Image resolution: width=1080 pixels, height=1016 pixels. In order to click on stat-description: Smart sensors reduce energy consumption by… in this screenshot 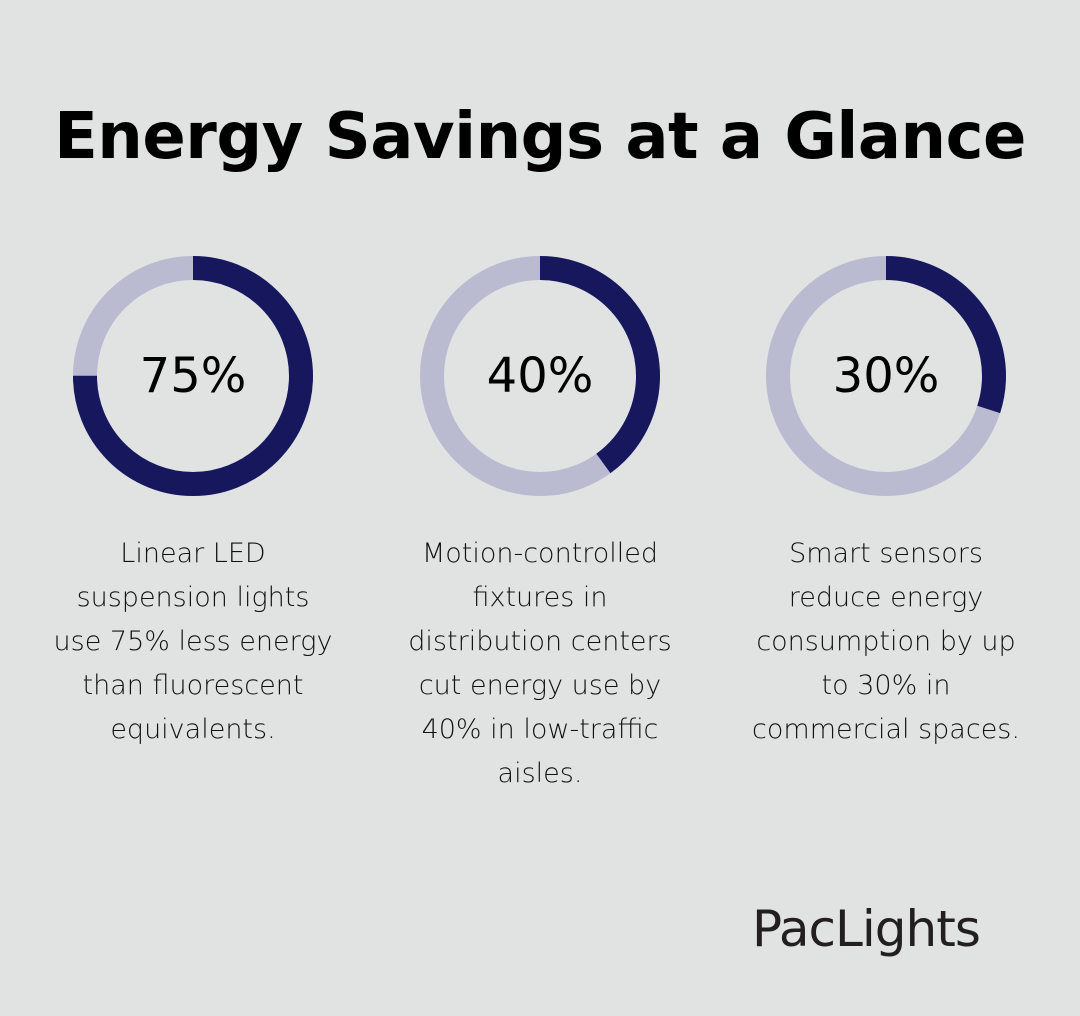, I will do `click(886, 642)`.